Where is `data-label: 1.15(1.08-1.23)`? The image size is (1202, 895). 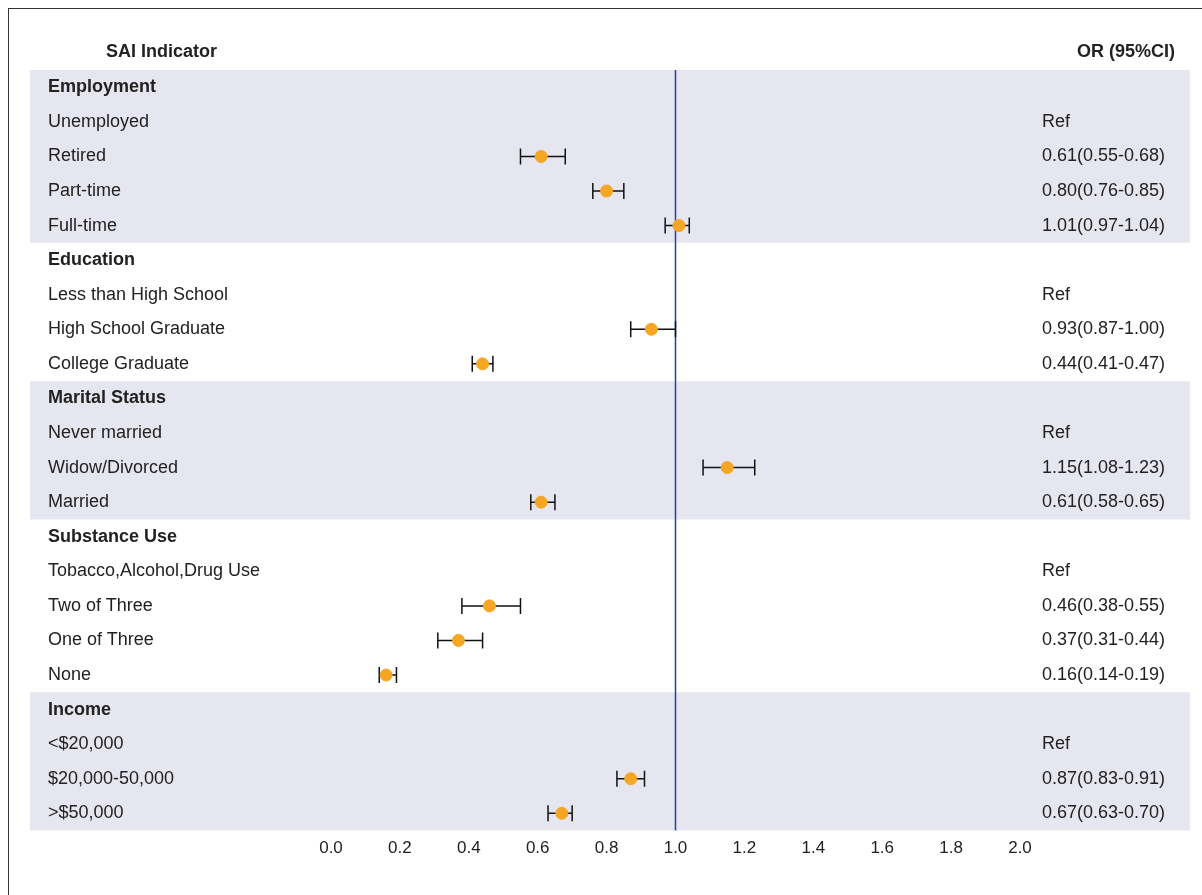 data-label: 1.15(1.08-1.23) is located at coordinates (1104, 466).